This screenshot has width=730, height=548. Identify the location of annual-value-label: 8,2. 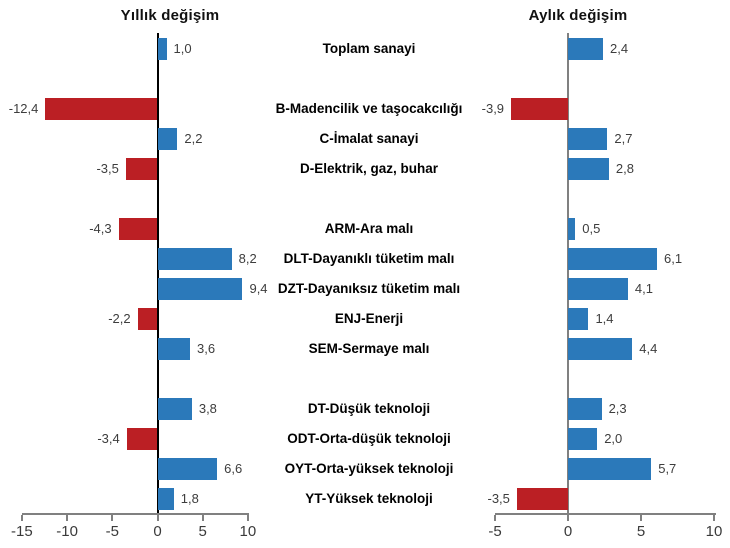
(247, 258).